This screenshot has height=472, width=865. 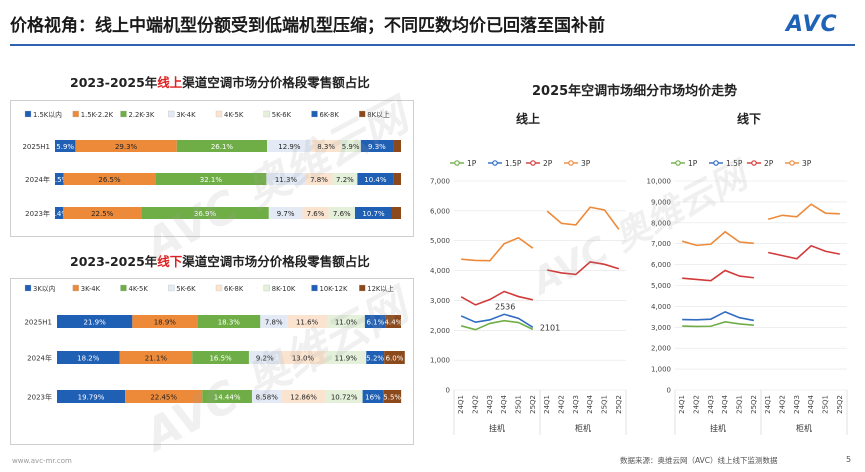 I want to click on price-trend-title: 2025年空调市场细分市场均价走势, so click(x=635, y=91).